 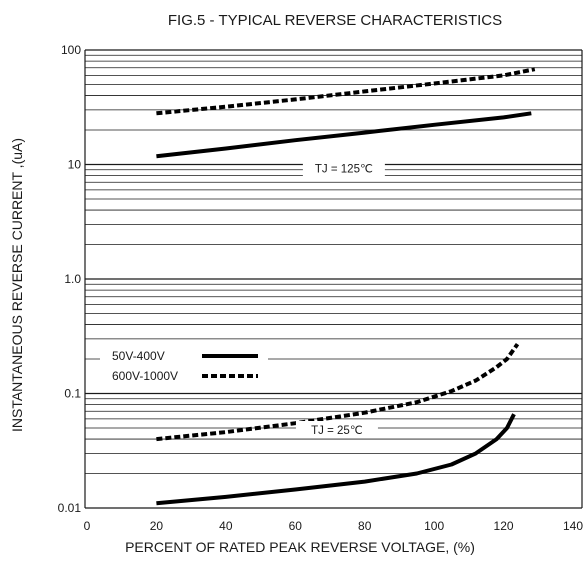 I want to click on legend-background, so click(x=184, y=366).